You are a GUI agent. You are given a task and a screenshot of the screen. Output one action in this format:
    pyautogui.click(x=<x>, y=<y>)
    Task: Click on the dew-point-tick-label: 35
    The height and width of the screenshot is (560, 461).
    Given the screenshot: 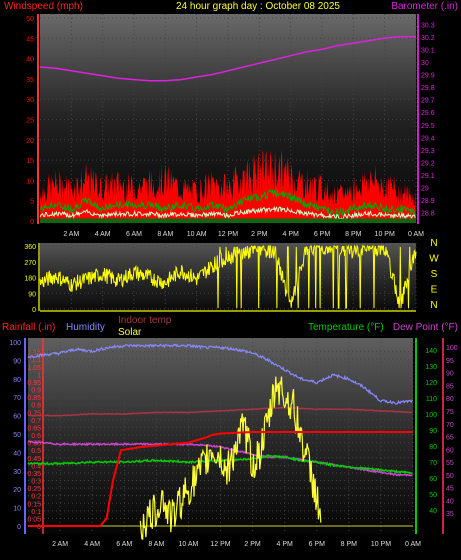 What is the action you would take?
    pyautogui.click(x=450, y=514)
    